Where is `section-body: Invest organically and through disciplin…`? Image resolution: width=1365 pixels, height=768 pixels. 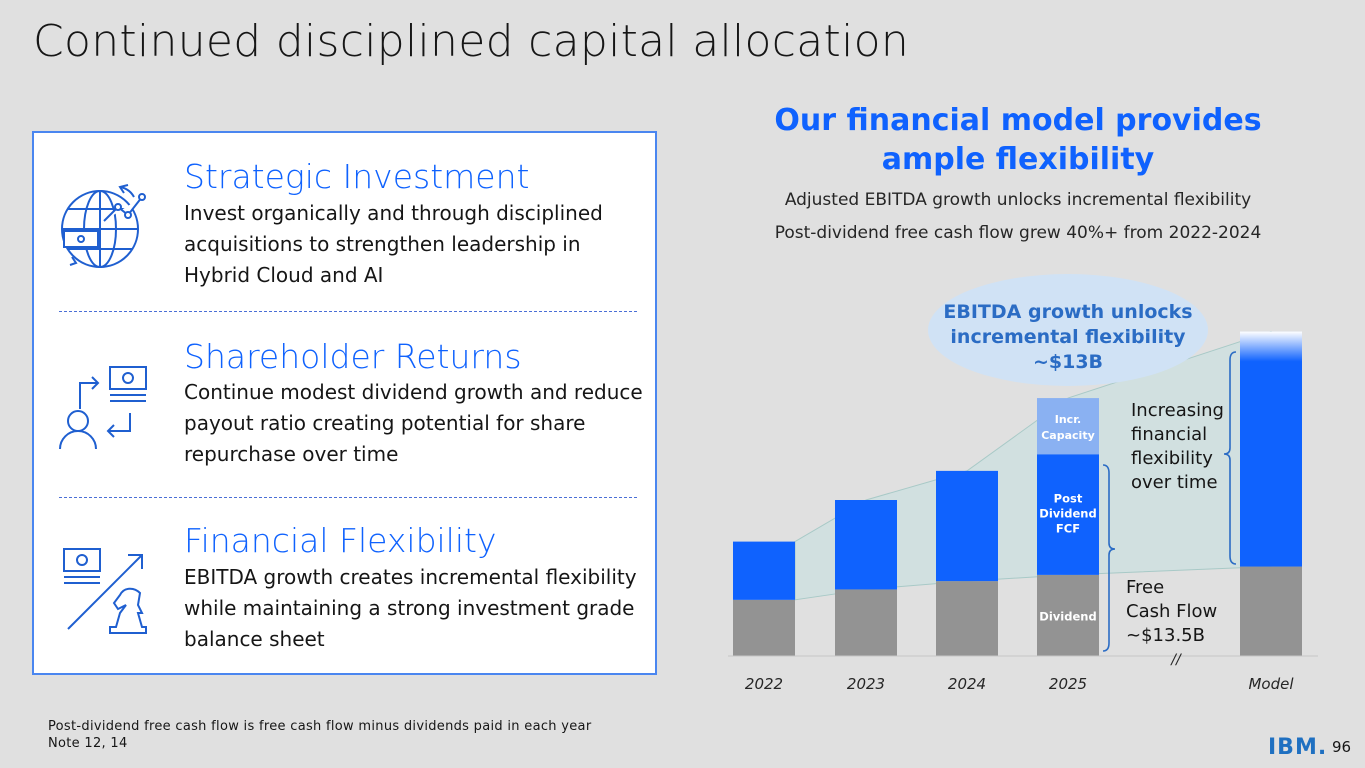
section-body: Invest organically and through disciplin… is located at coordinates (393, 244).